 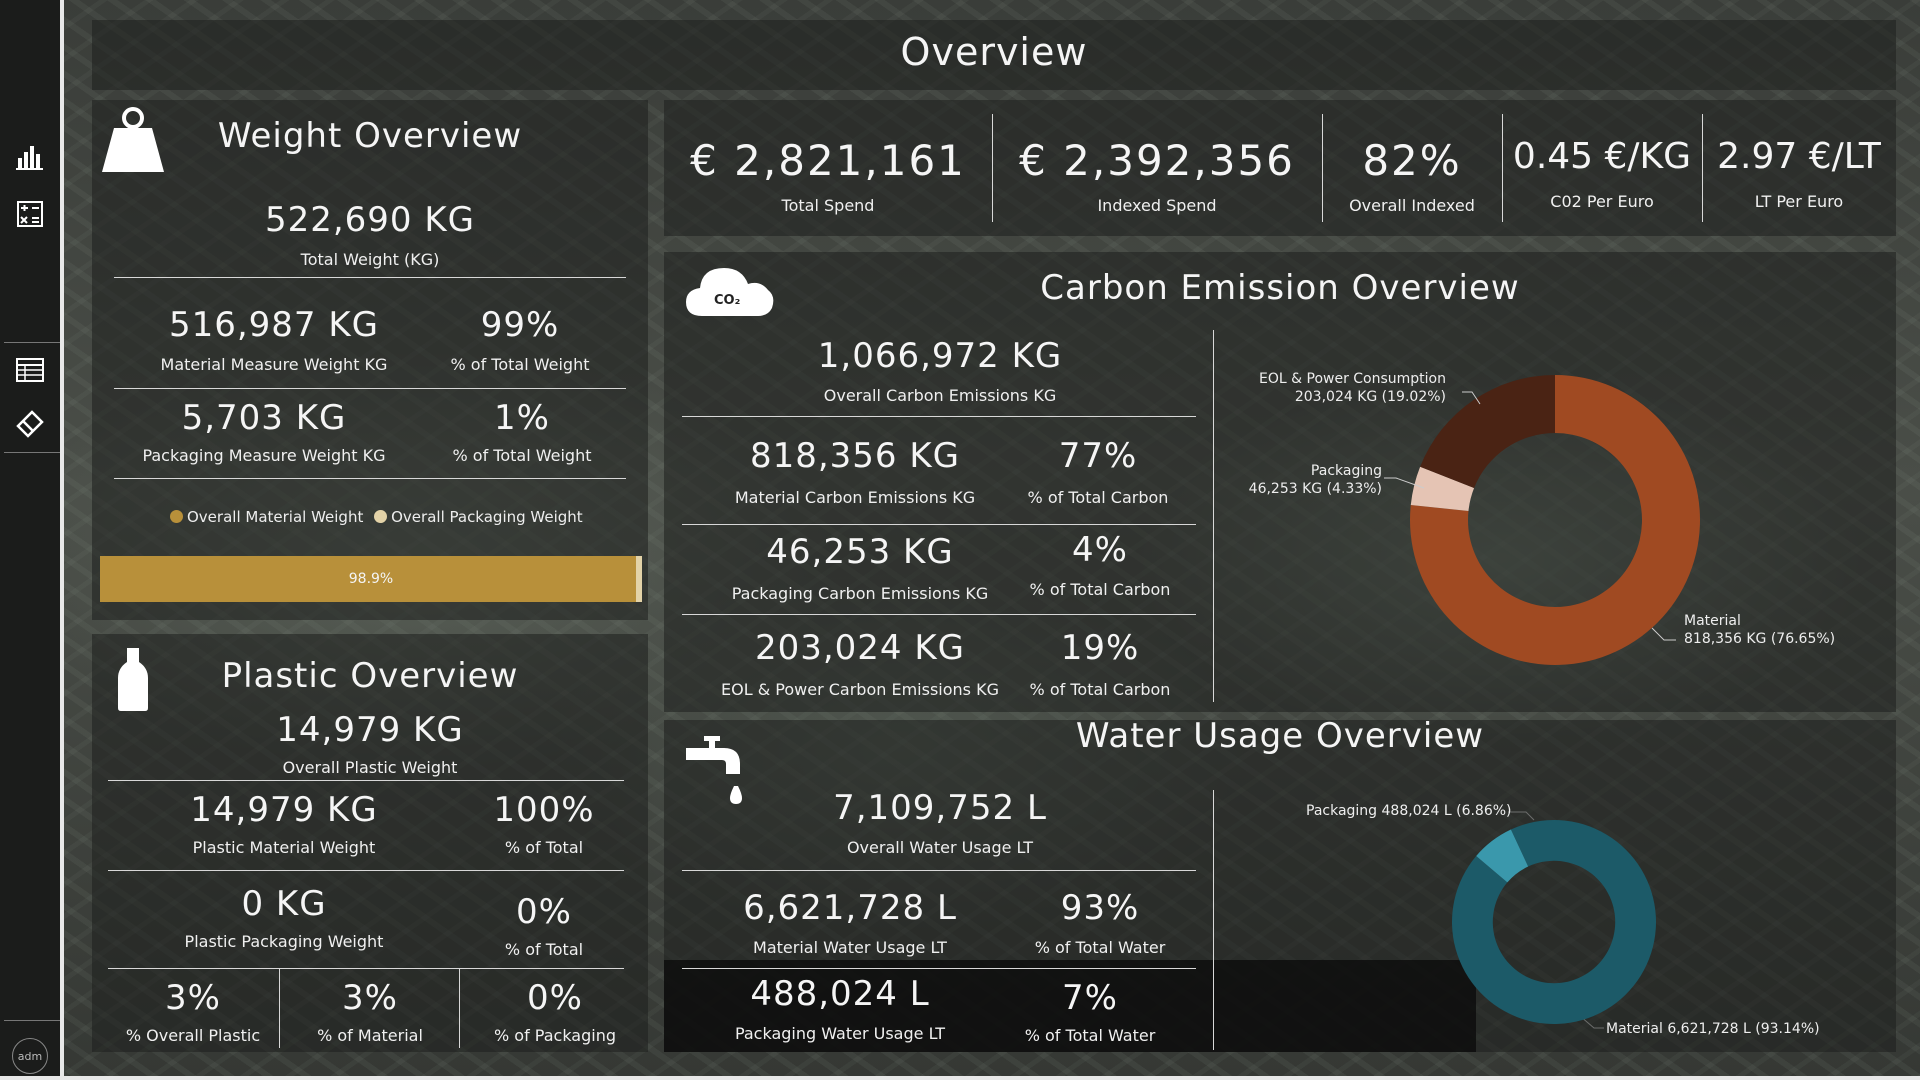 What do you see at coordinates (1712, 621) in the screenshot?
I see `carbon-label-material-name: Material` at bounding box center [1712, 621].